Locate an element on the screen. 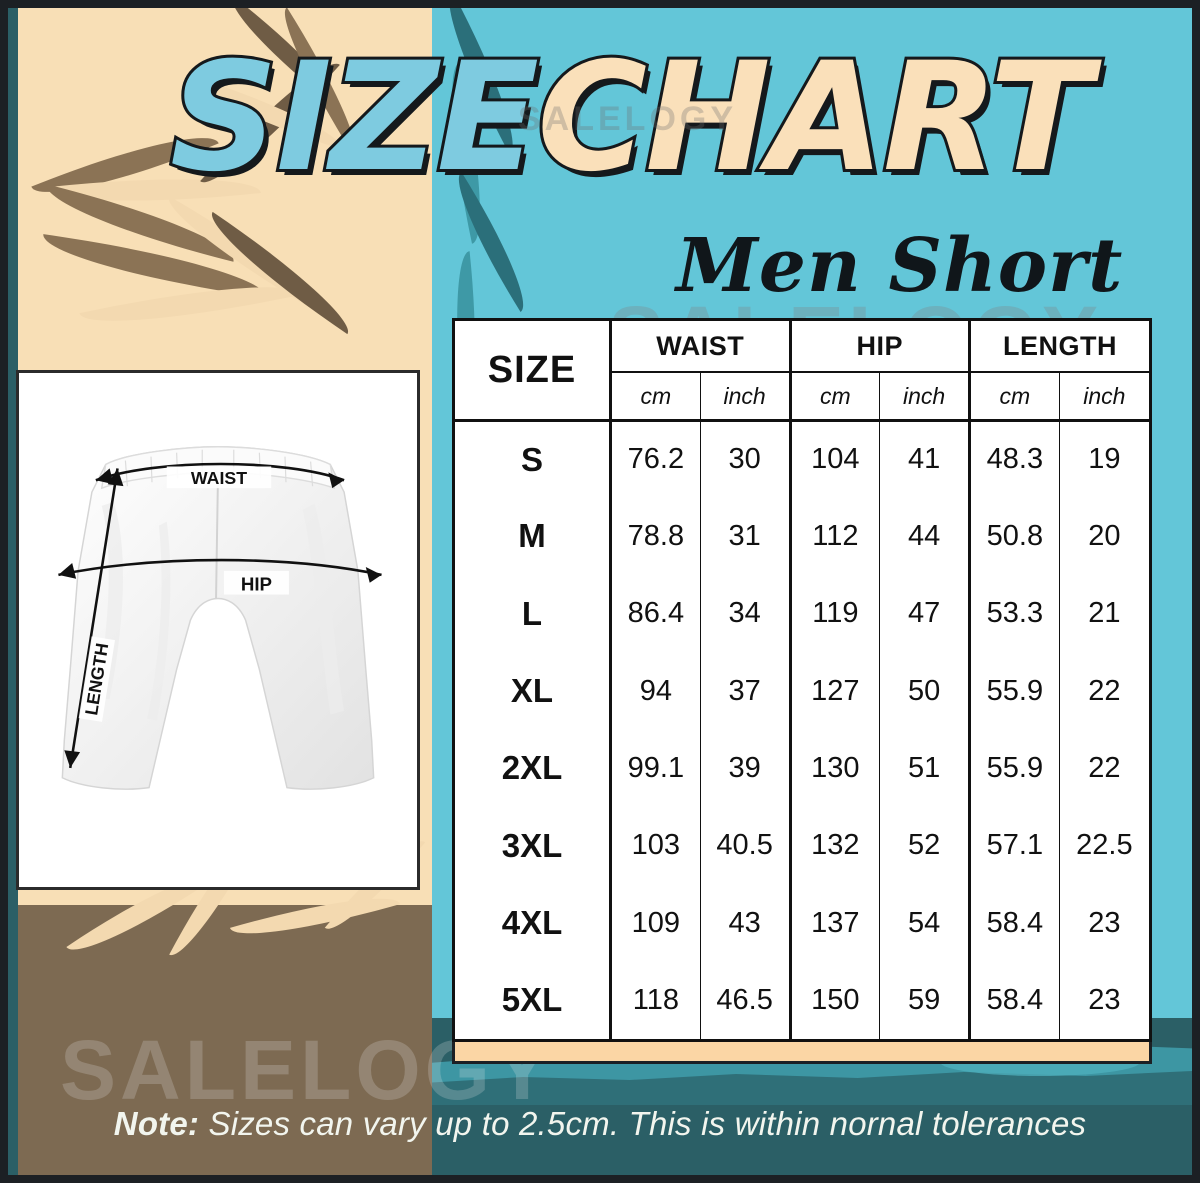  page-subtitle: Men Short is located at coordinates (900, 266).